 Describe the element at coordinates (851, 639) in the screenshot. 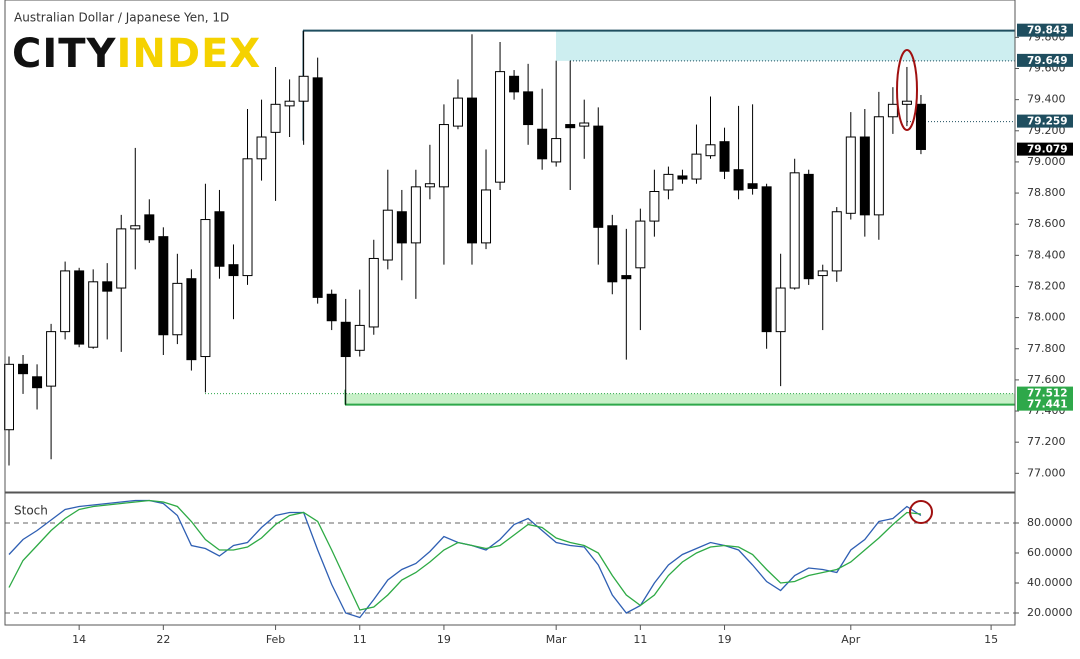

I see `x-tick-label: Apr` at that location.